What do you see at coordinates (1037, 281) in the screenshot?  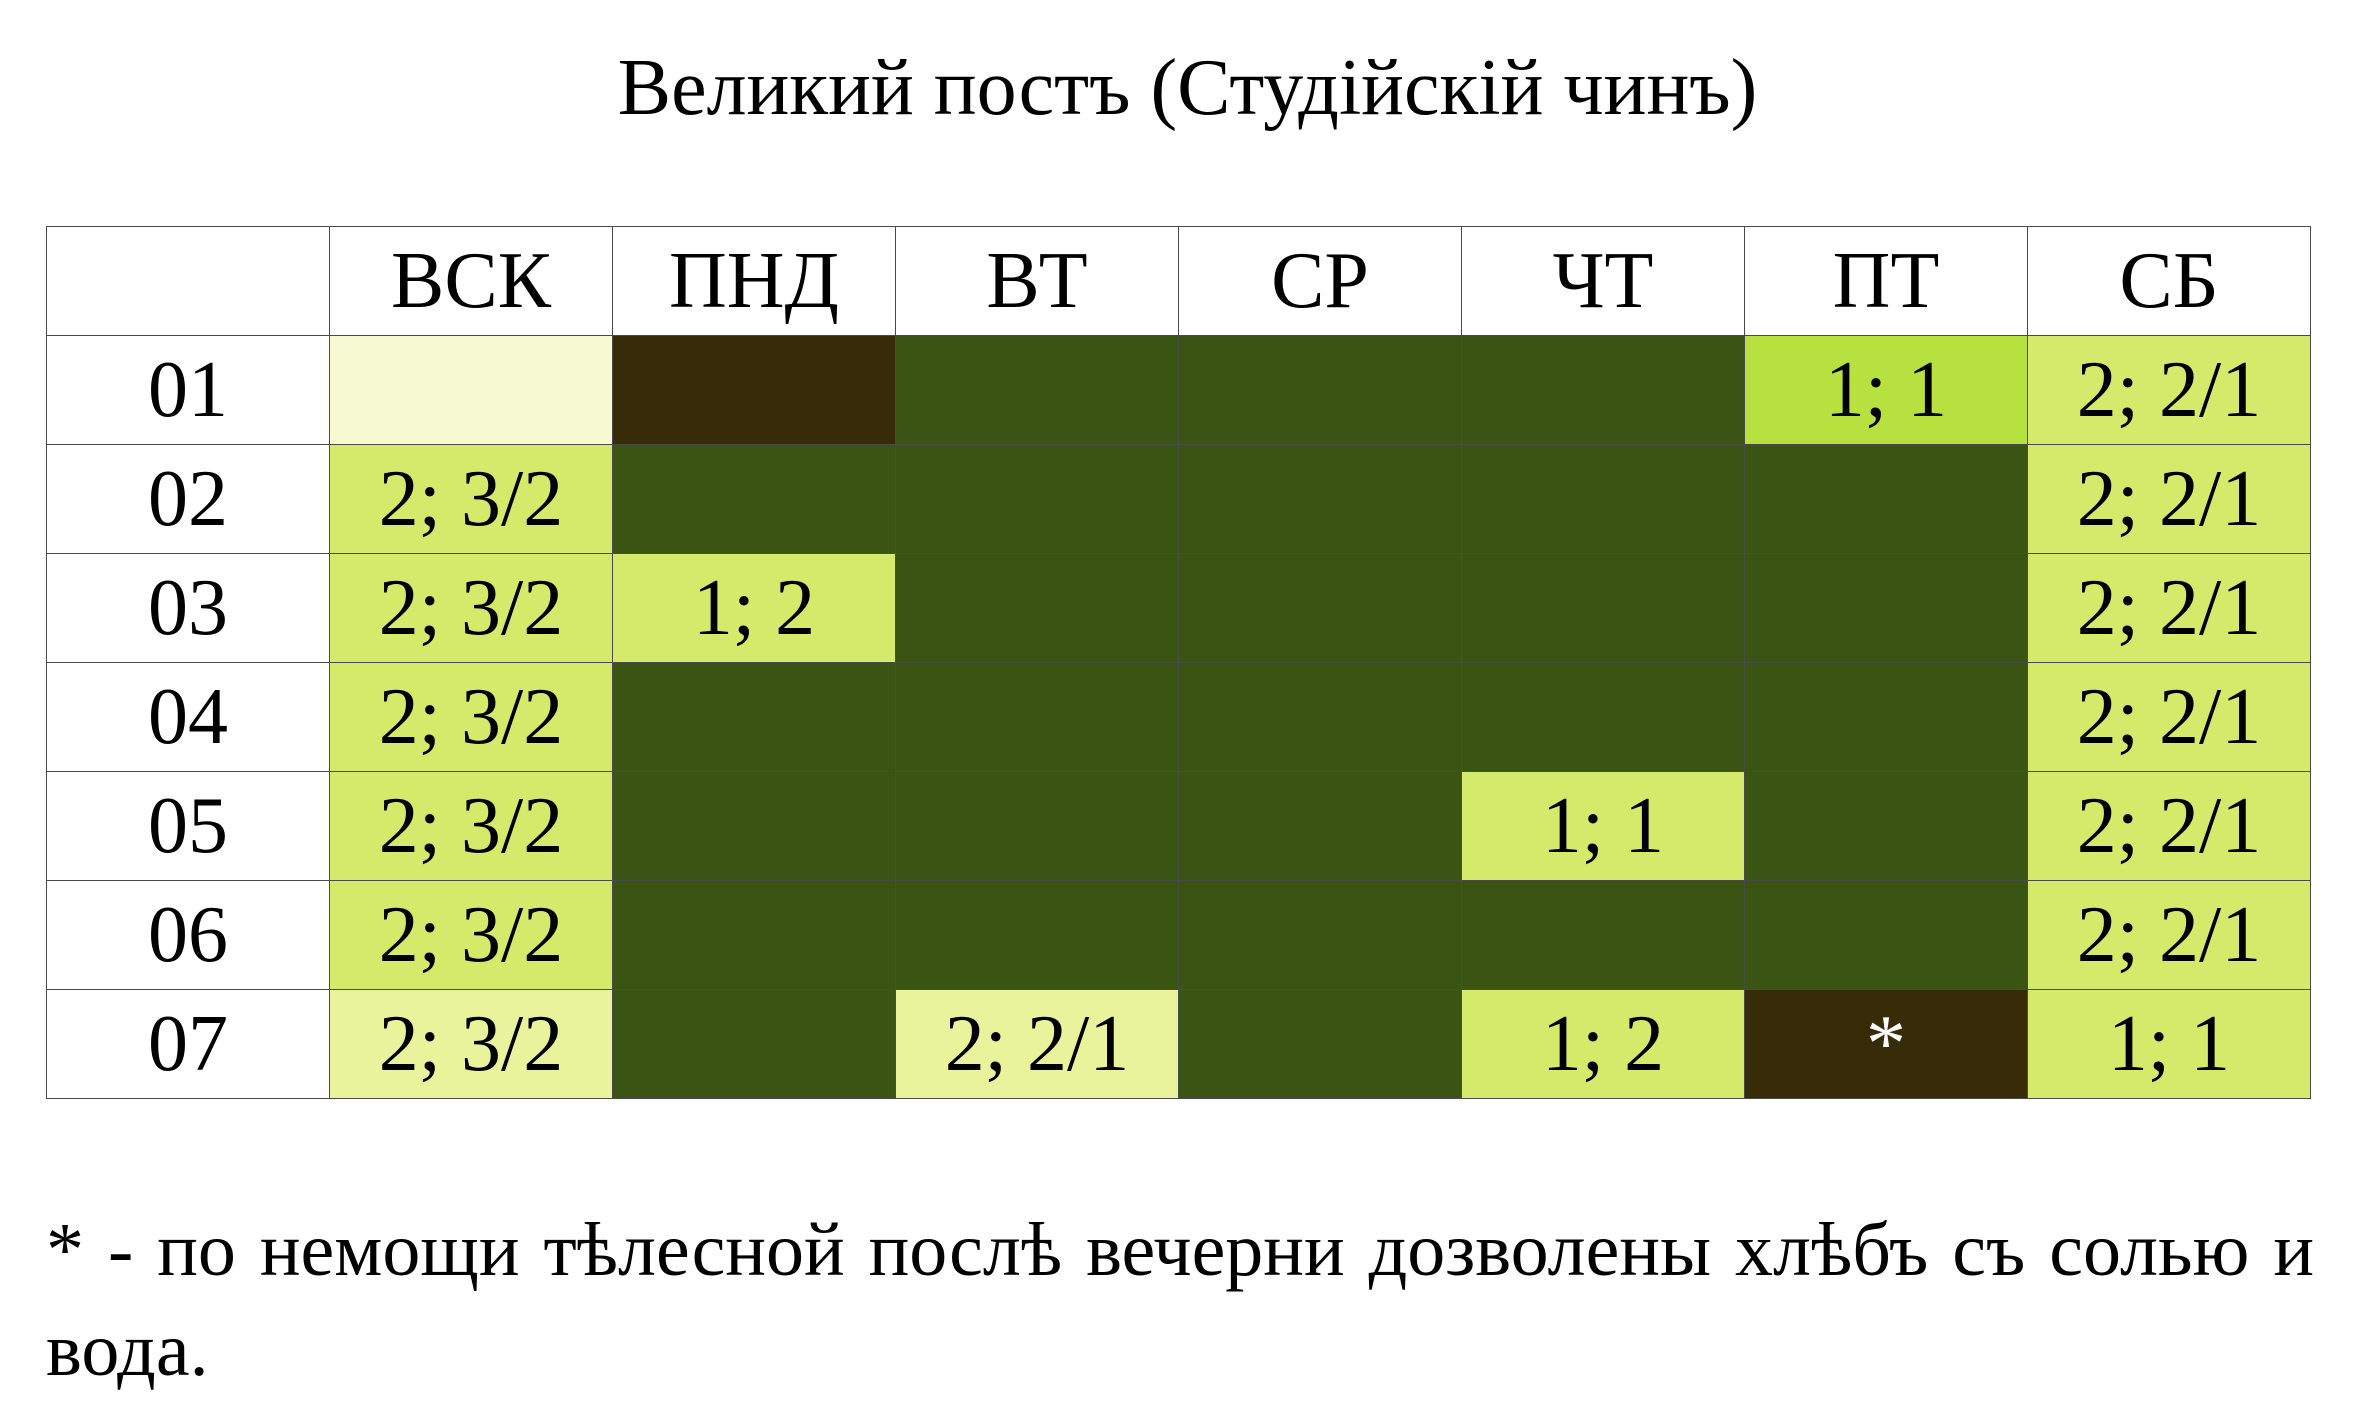 I see `table-header-cell: ВТ` at bounding box center [1037, 281].